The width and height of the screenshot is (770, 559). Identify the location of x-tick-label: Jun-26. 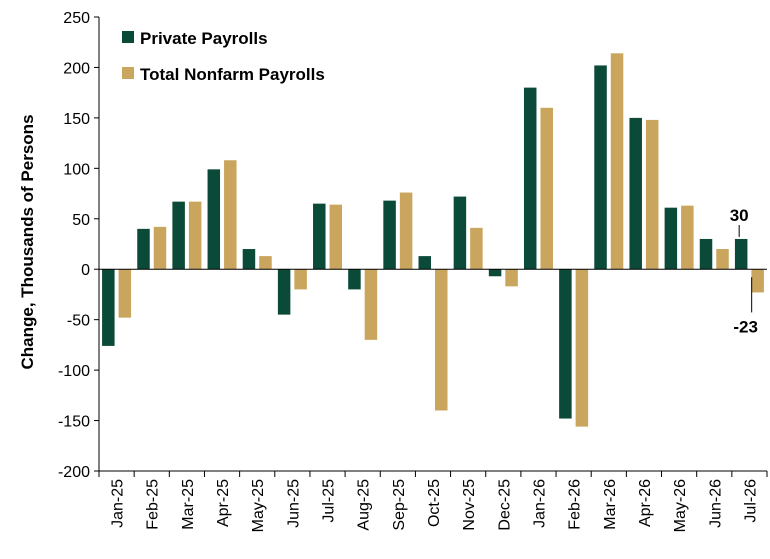
(715, 503).